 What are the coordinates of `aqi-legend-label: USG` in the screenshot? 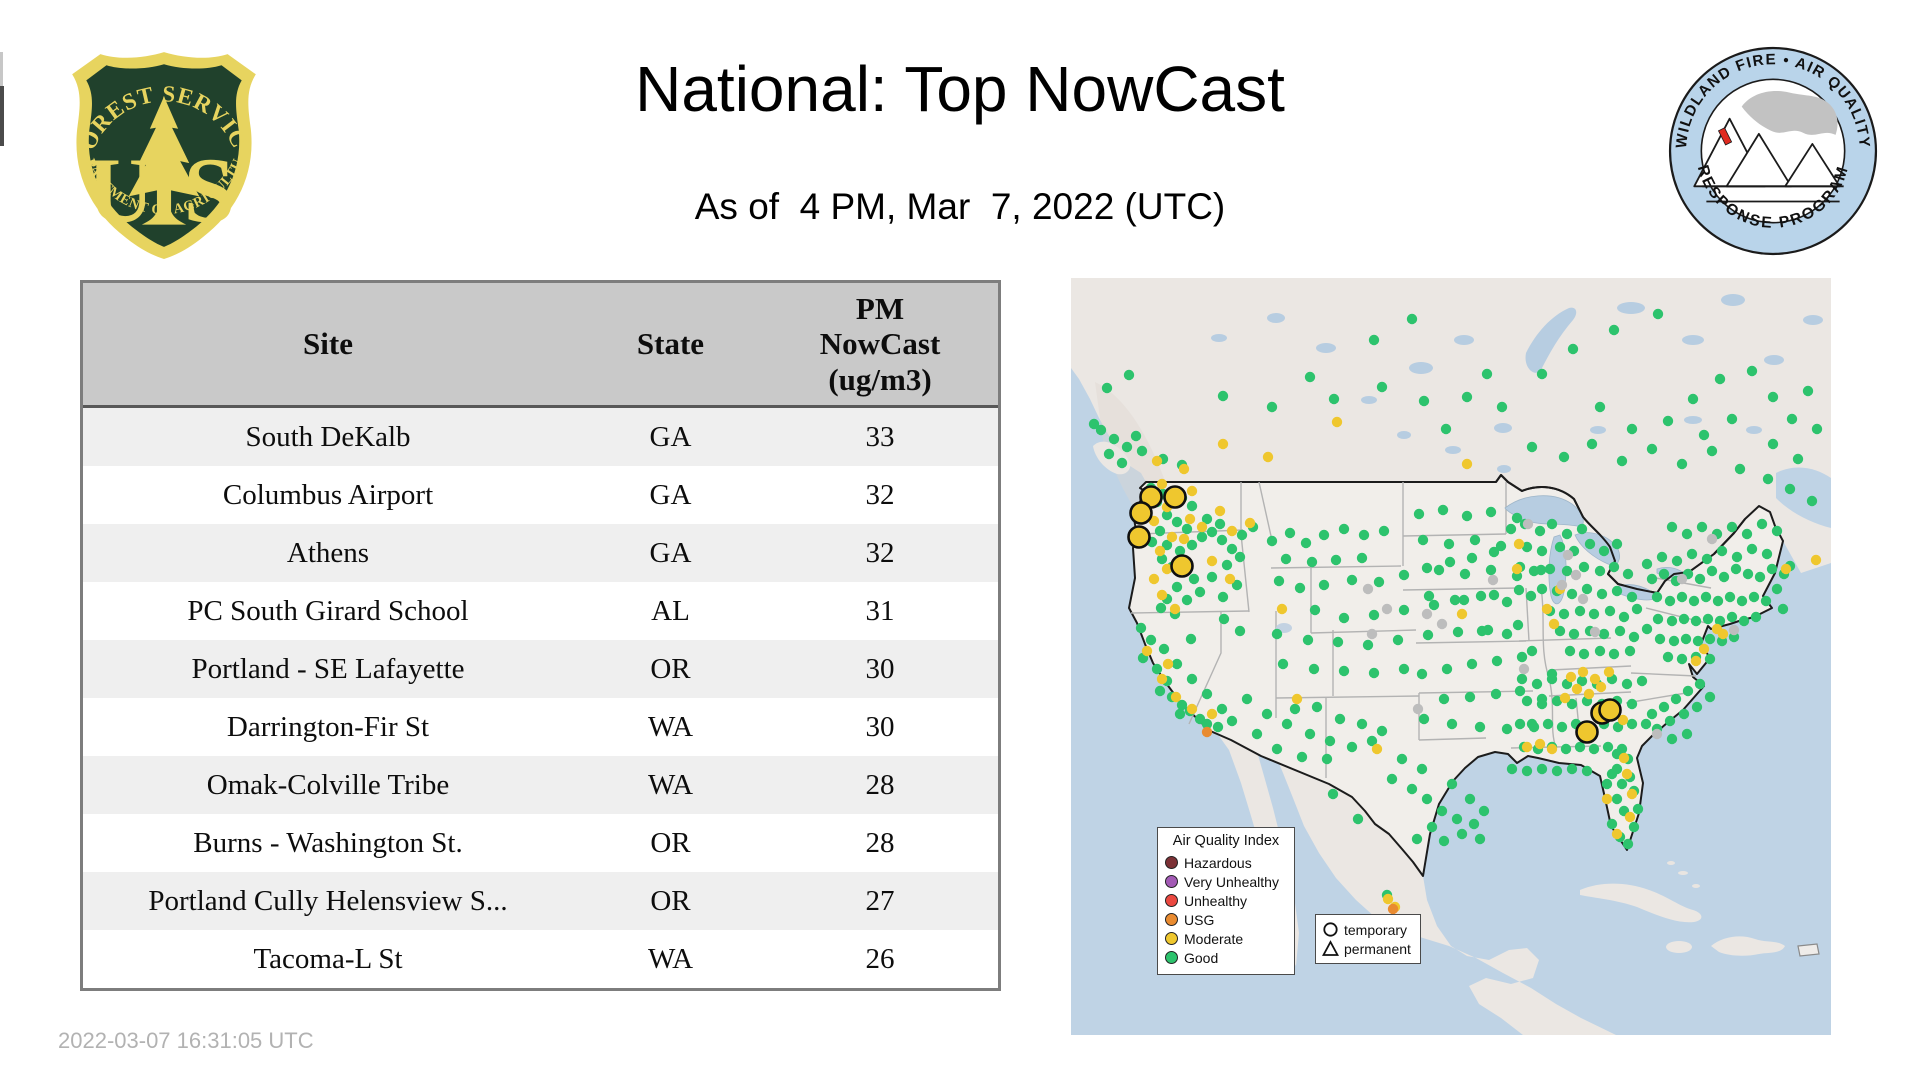 It's located at (1199, 919).